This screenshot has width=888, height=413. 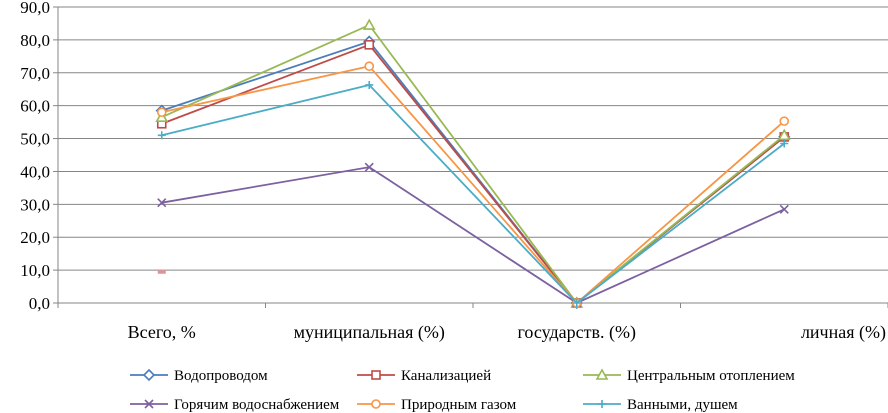 What do you see at coordinates (35, 237) in the screenshot?
I see `y-tick-label: 20,0` at bounding box center [35, 237].